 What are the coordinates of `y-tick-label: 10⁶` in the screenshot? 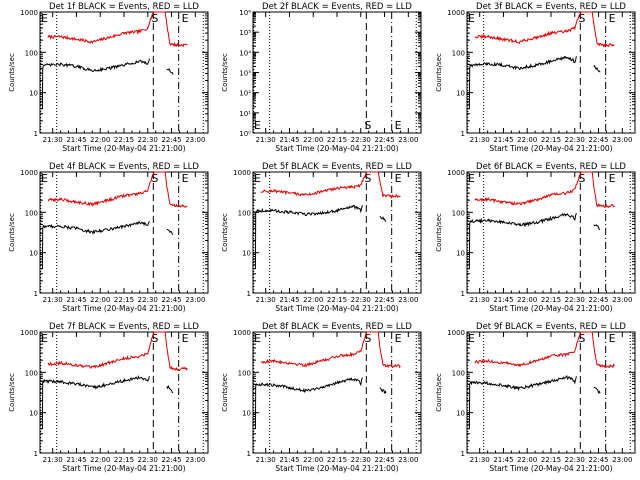 It's located at (245, 13).